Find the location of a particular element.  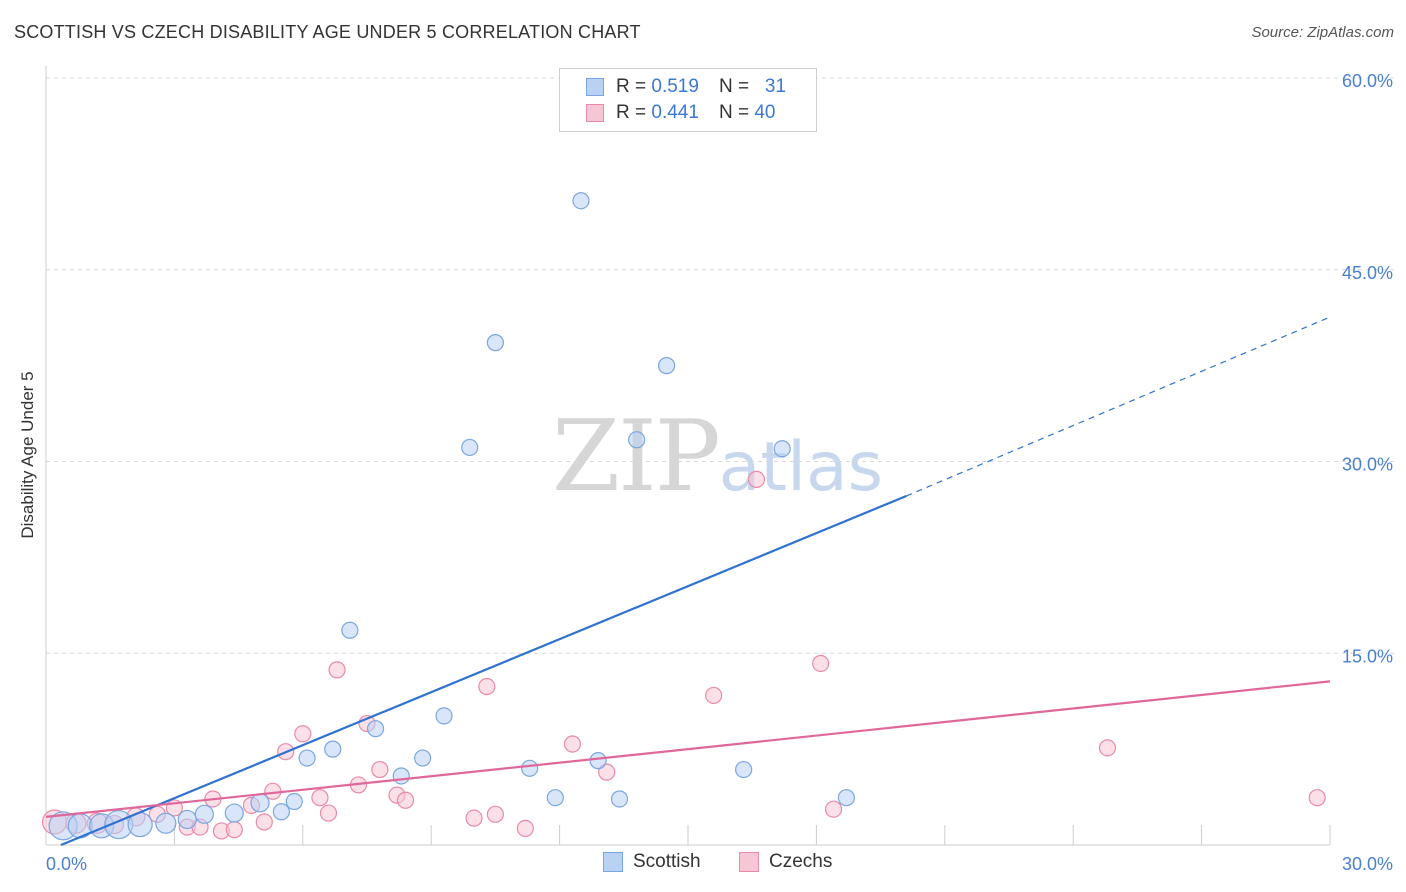

scottish-trend-extension is located at coordinates (1118, 406).